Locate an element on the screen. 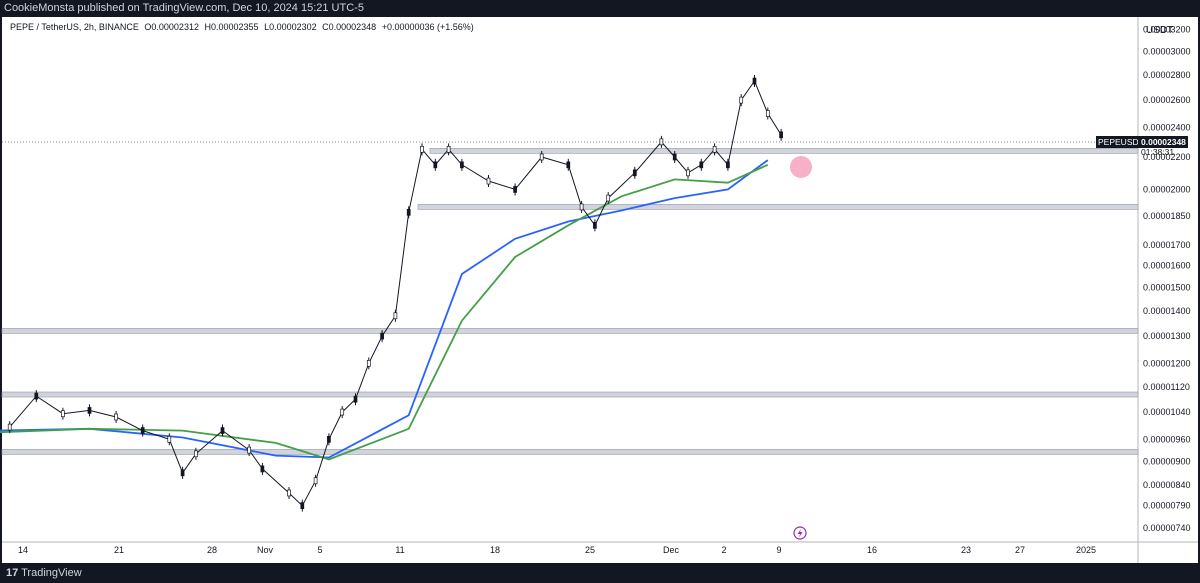 The image size is (1200, 583). x-tick-label: Dec is located at coordinates (671, 550).